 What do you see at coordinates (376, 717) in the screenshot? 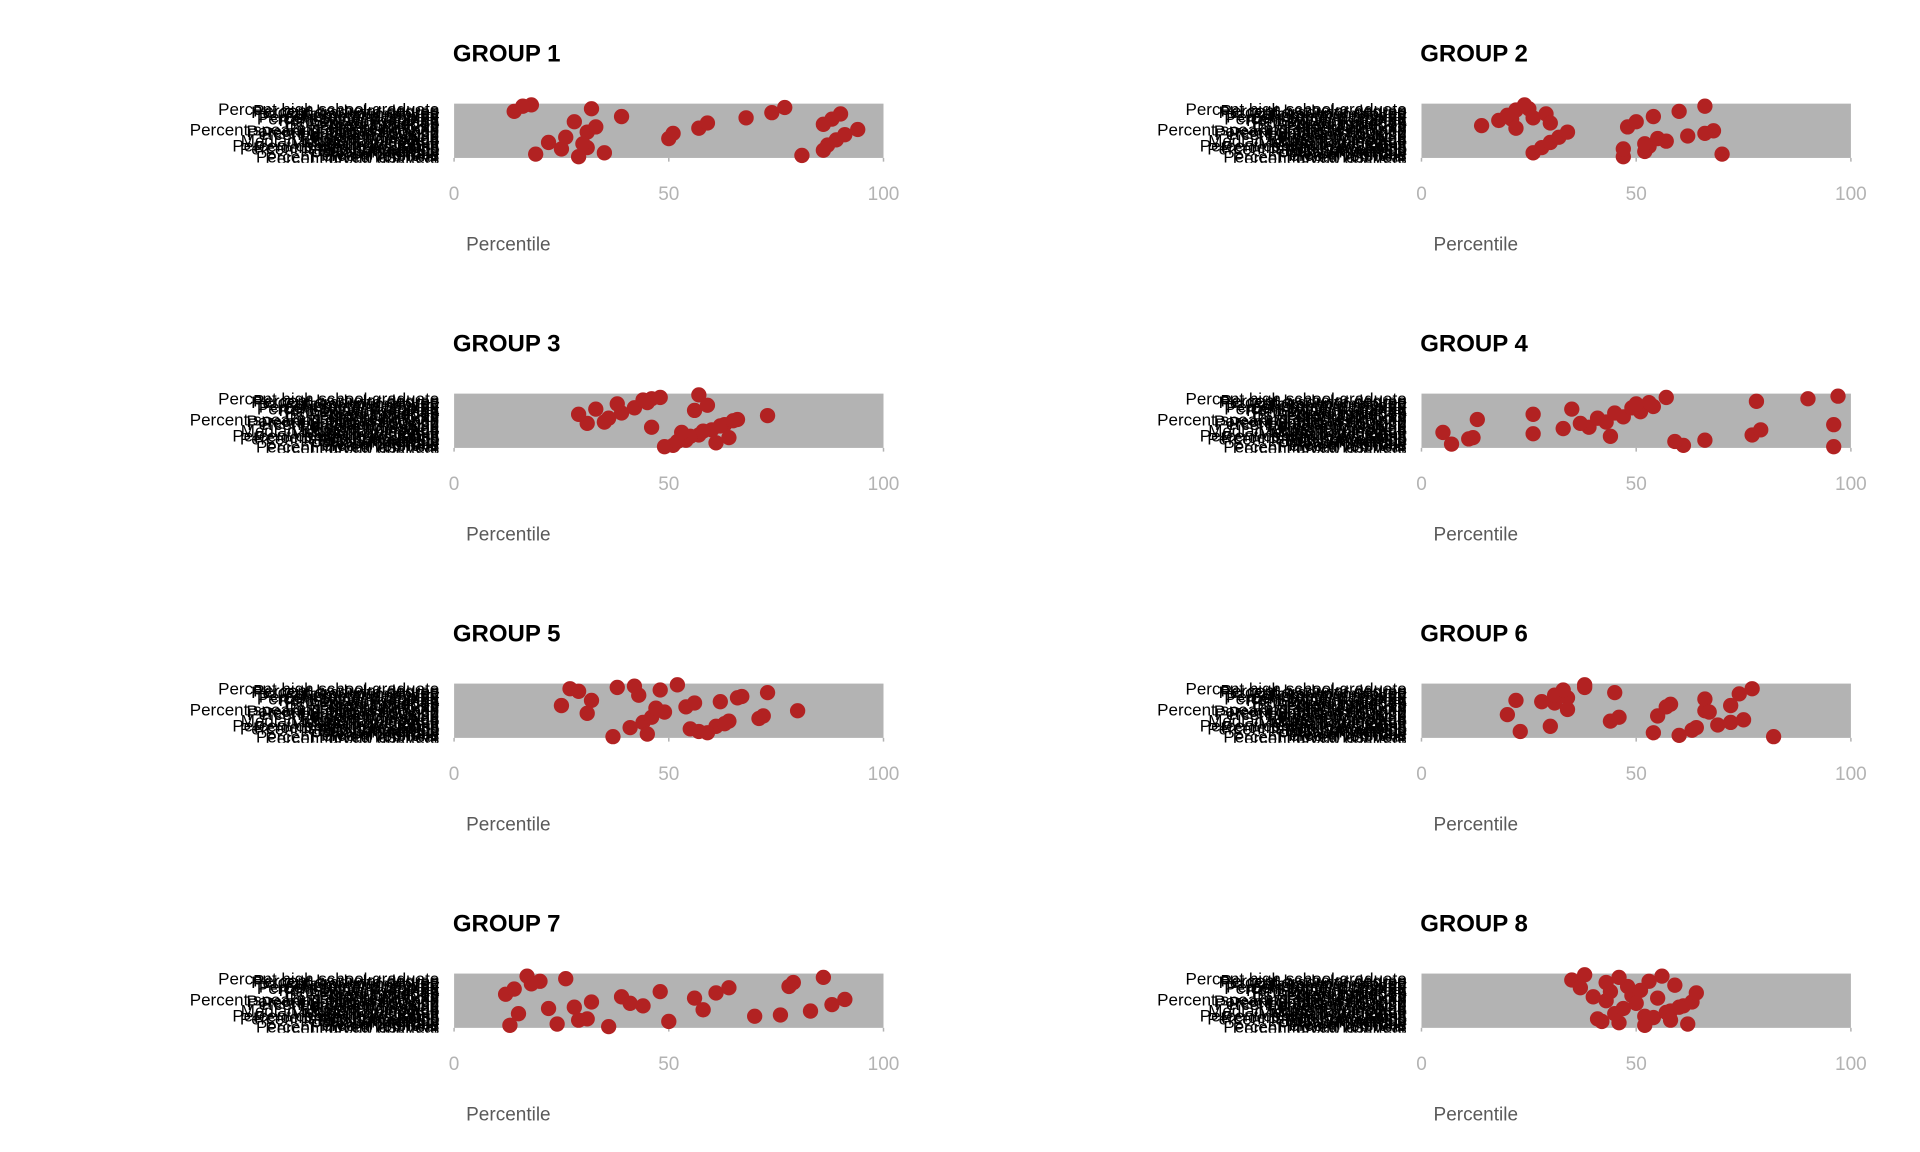
I see `y-tick-label: Percent disabled` at bounding box center [376, 717].